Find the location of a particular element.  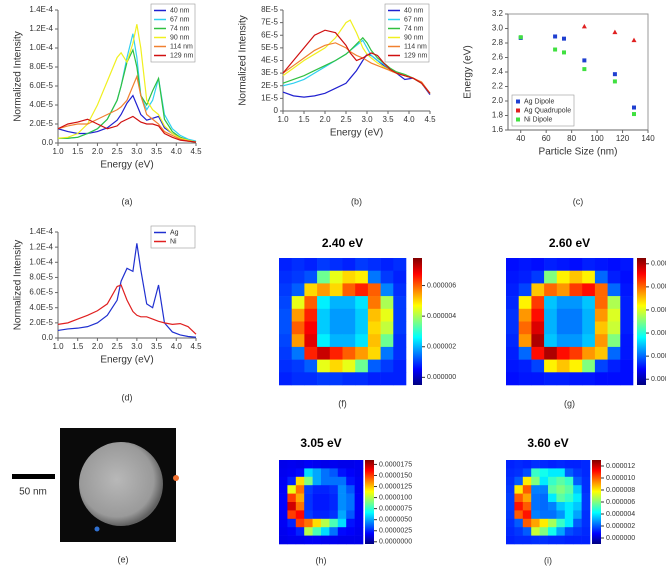

legend-label: 67 nm is located at coordinates (180, 19).